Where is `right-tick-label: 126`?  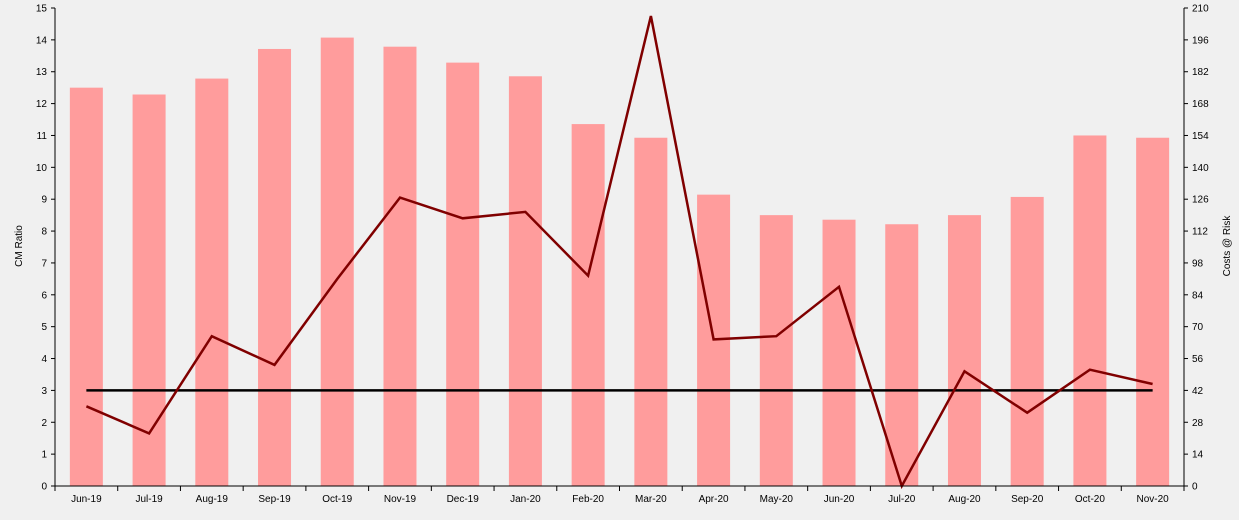 right-tick-label: 126 is located at coordinates (1200, 200).